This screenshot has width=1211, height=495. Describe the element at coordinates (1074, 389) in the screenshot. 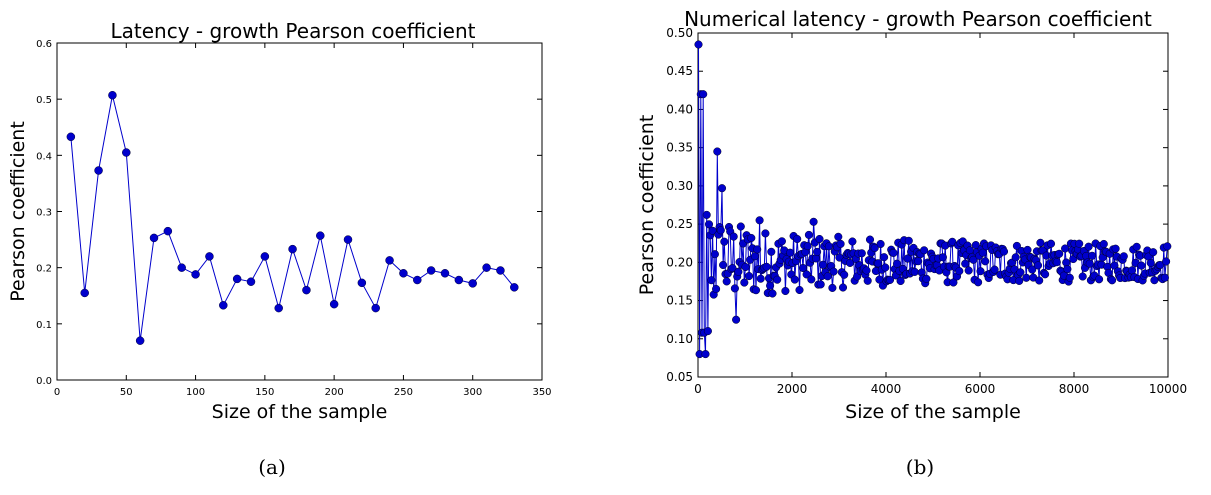

I see `x-tick-label: 8000` at that location.